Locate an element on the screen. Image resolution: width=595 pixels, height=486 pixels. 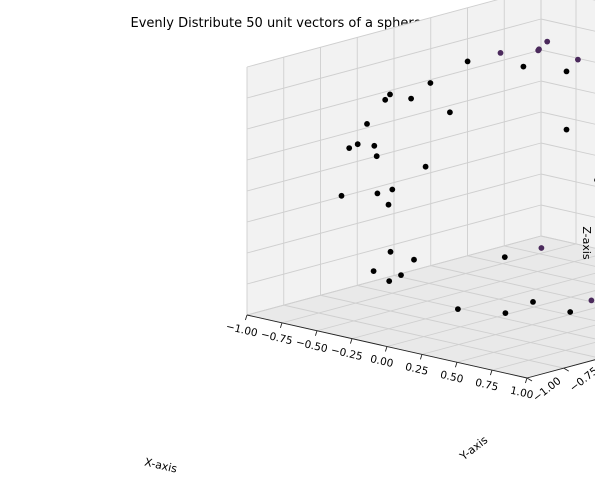
x-tick-label: 0.75 is located at coordinates (486, 385).